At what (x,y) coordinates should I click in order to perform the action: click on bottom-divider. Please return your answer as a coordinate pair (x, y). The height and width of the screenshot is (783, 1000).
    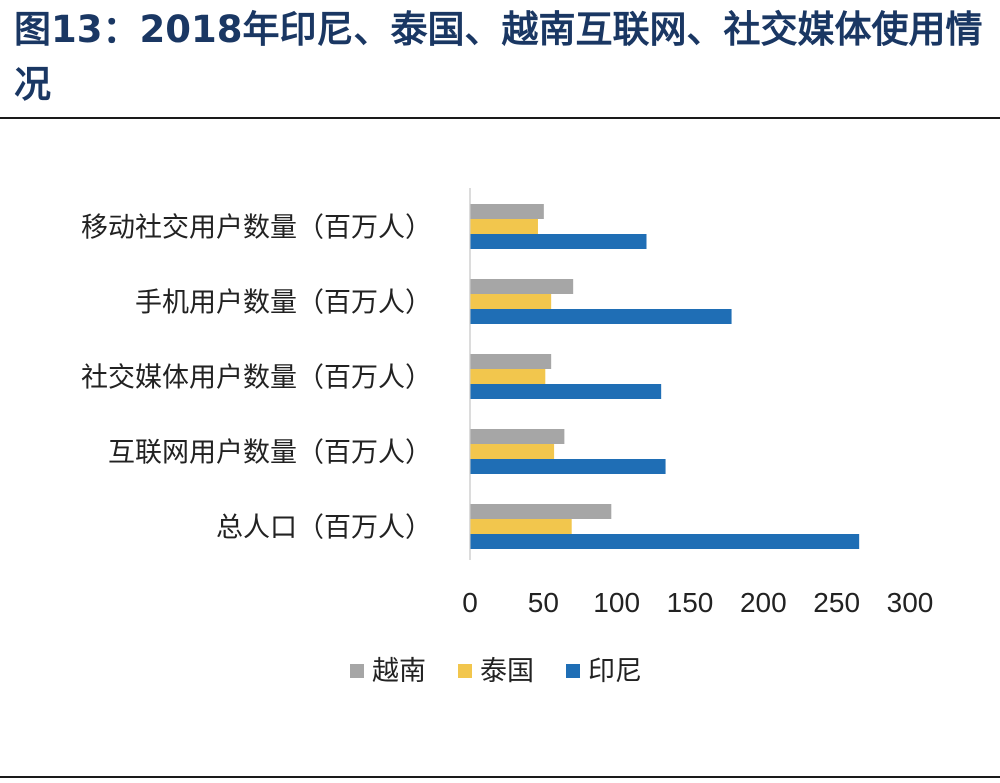
    Looking at the image, I should click on (500, 777).